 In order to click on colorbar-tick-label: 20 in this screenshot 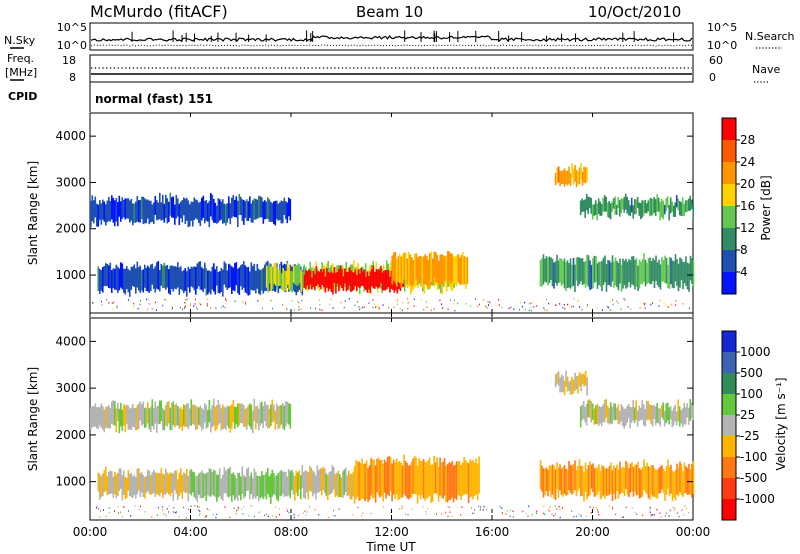, I will do `click(747, 184)`.